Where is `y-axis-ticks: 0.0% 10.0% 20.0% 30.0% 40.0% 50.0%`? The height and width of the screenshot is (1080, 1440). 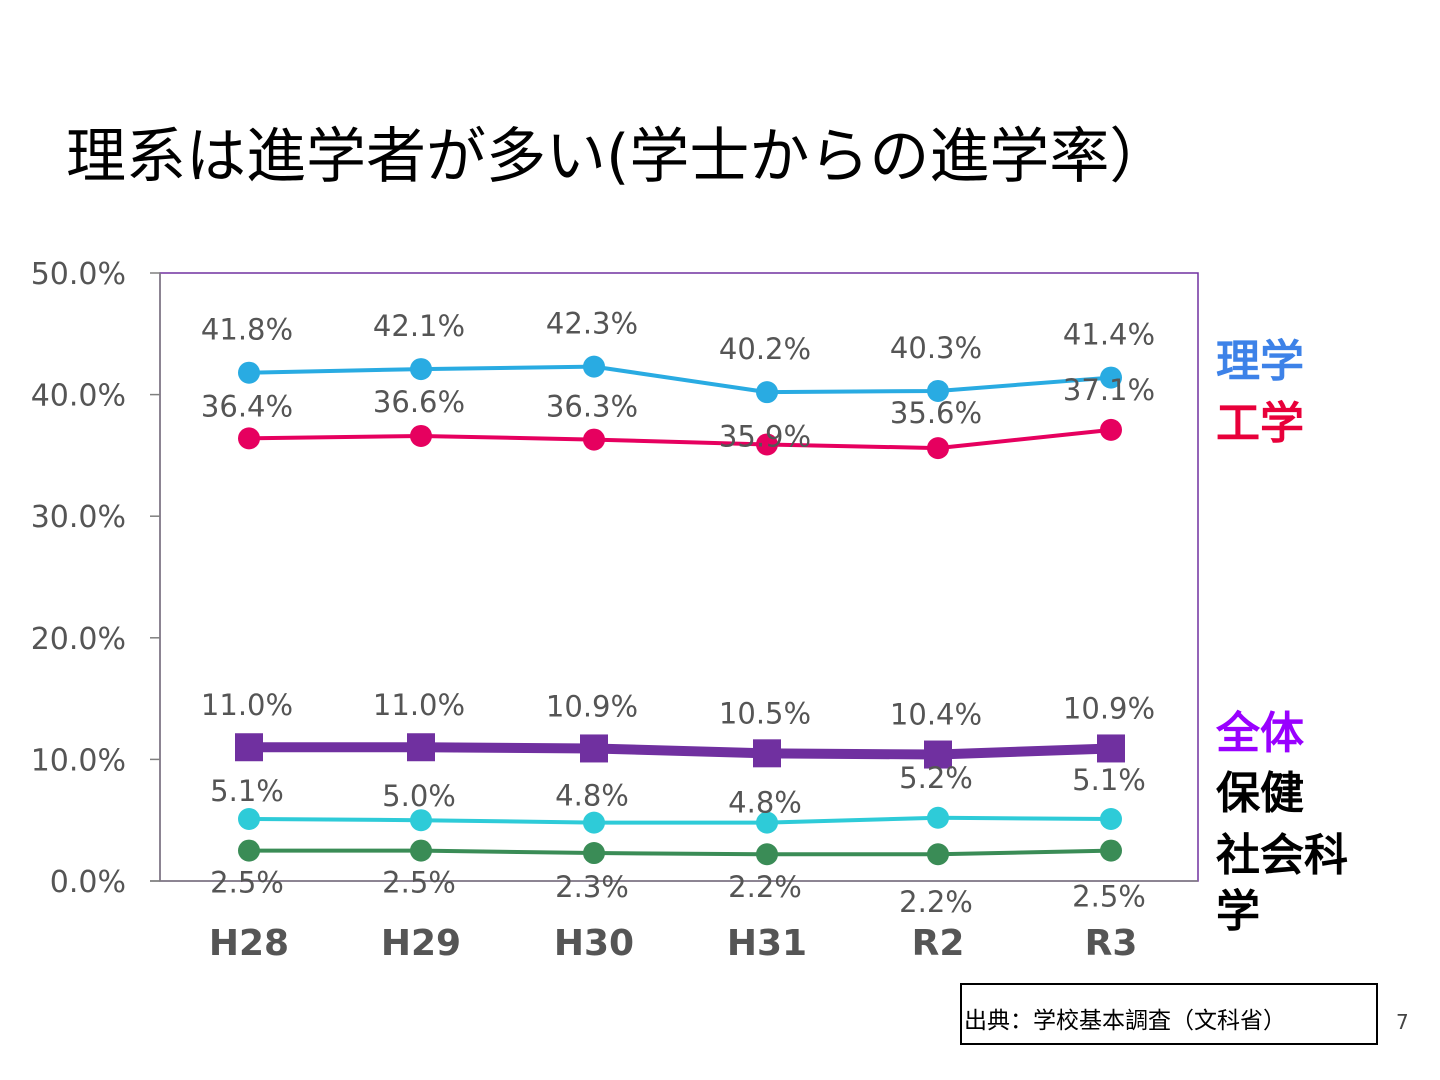
y-axis-ticks: 0.0% 10.0% 20.0% 30.0% 40.0% 50.0% is located at coordinates (95, 578).